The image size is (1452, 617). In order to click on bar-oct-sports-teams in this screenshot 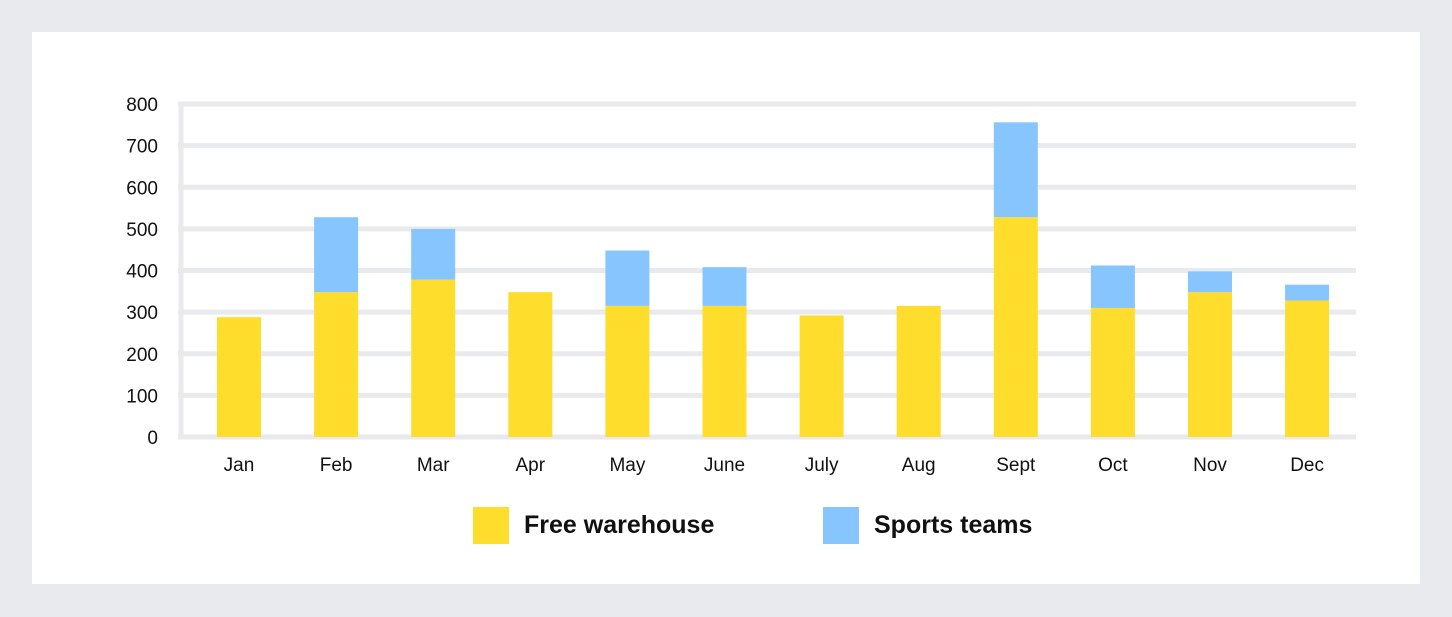, I will do `click(1112, 286)`.